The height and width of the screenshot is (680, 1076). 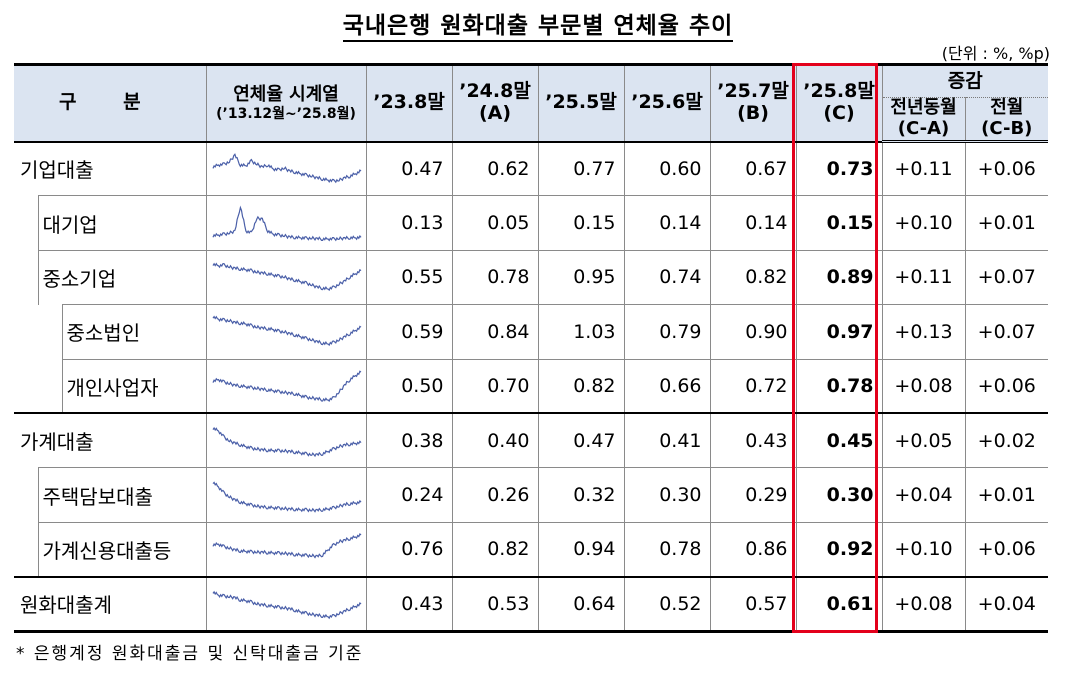 I want to click on value-cell: 0.76, so click(x=409, y=549).